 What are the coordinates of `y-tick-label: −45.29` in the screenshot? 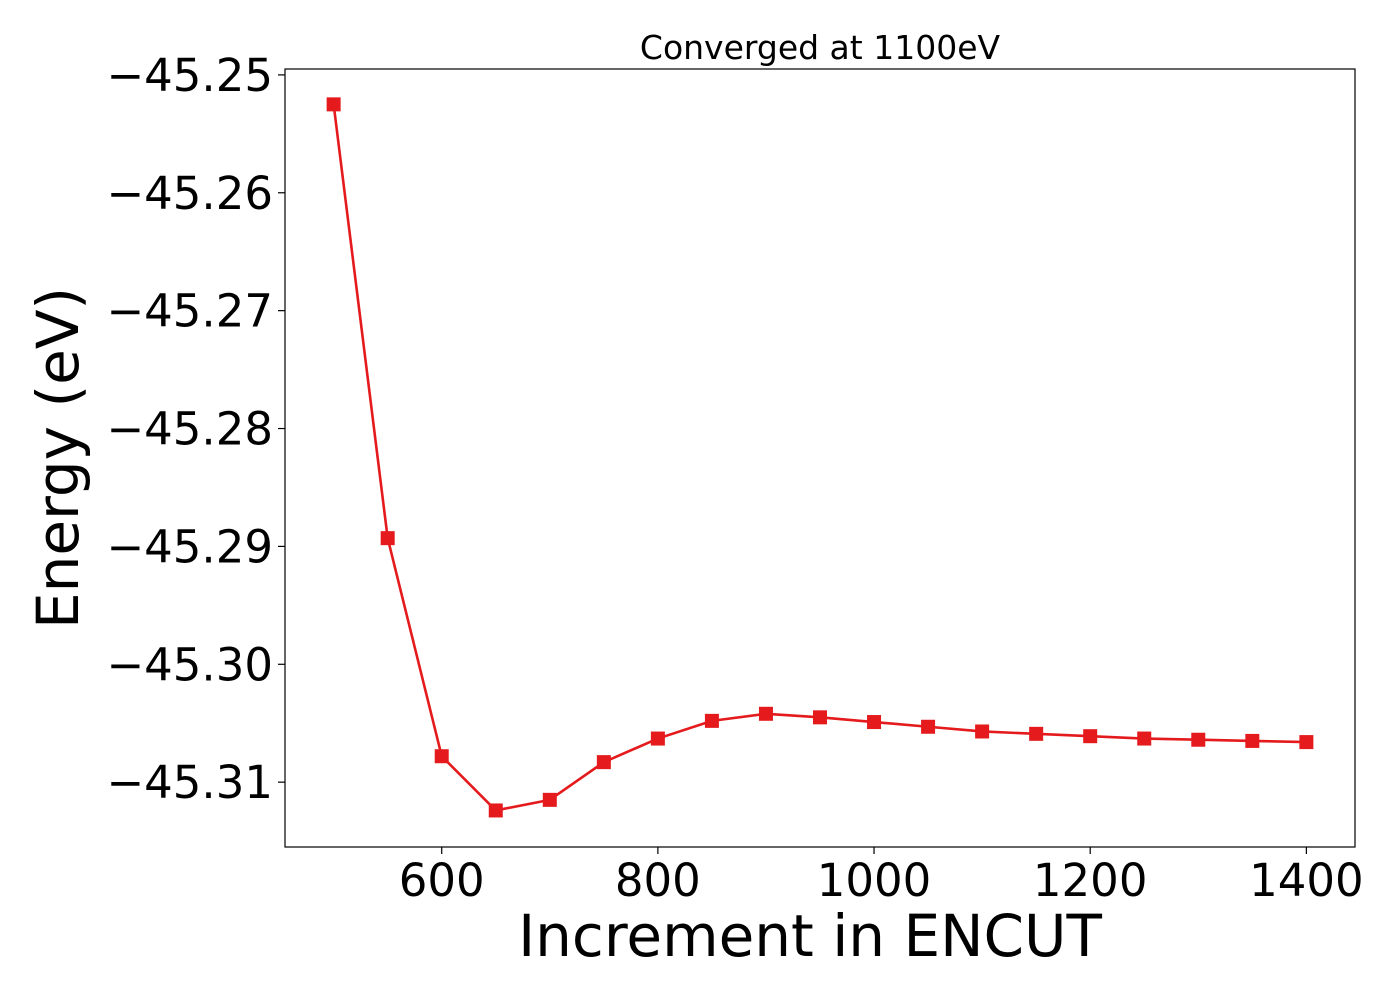 It's located at (189, 546).